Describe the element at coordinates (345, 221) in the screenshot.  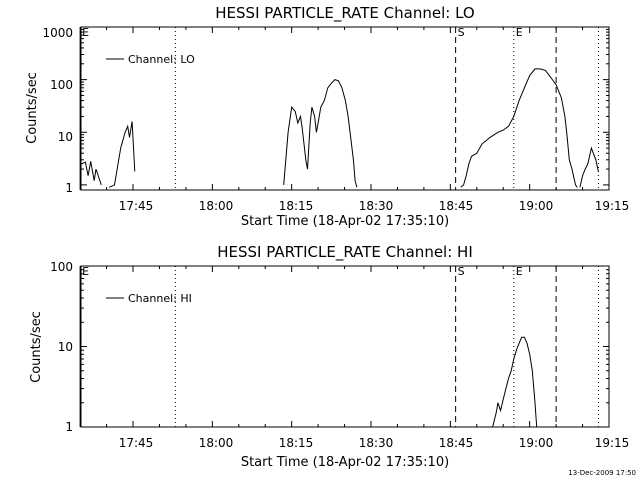
I see `panel-lo-xaxis-label: Start Time (18-Apr-02 17:35:10)` at that location.